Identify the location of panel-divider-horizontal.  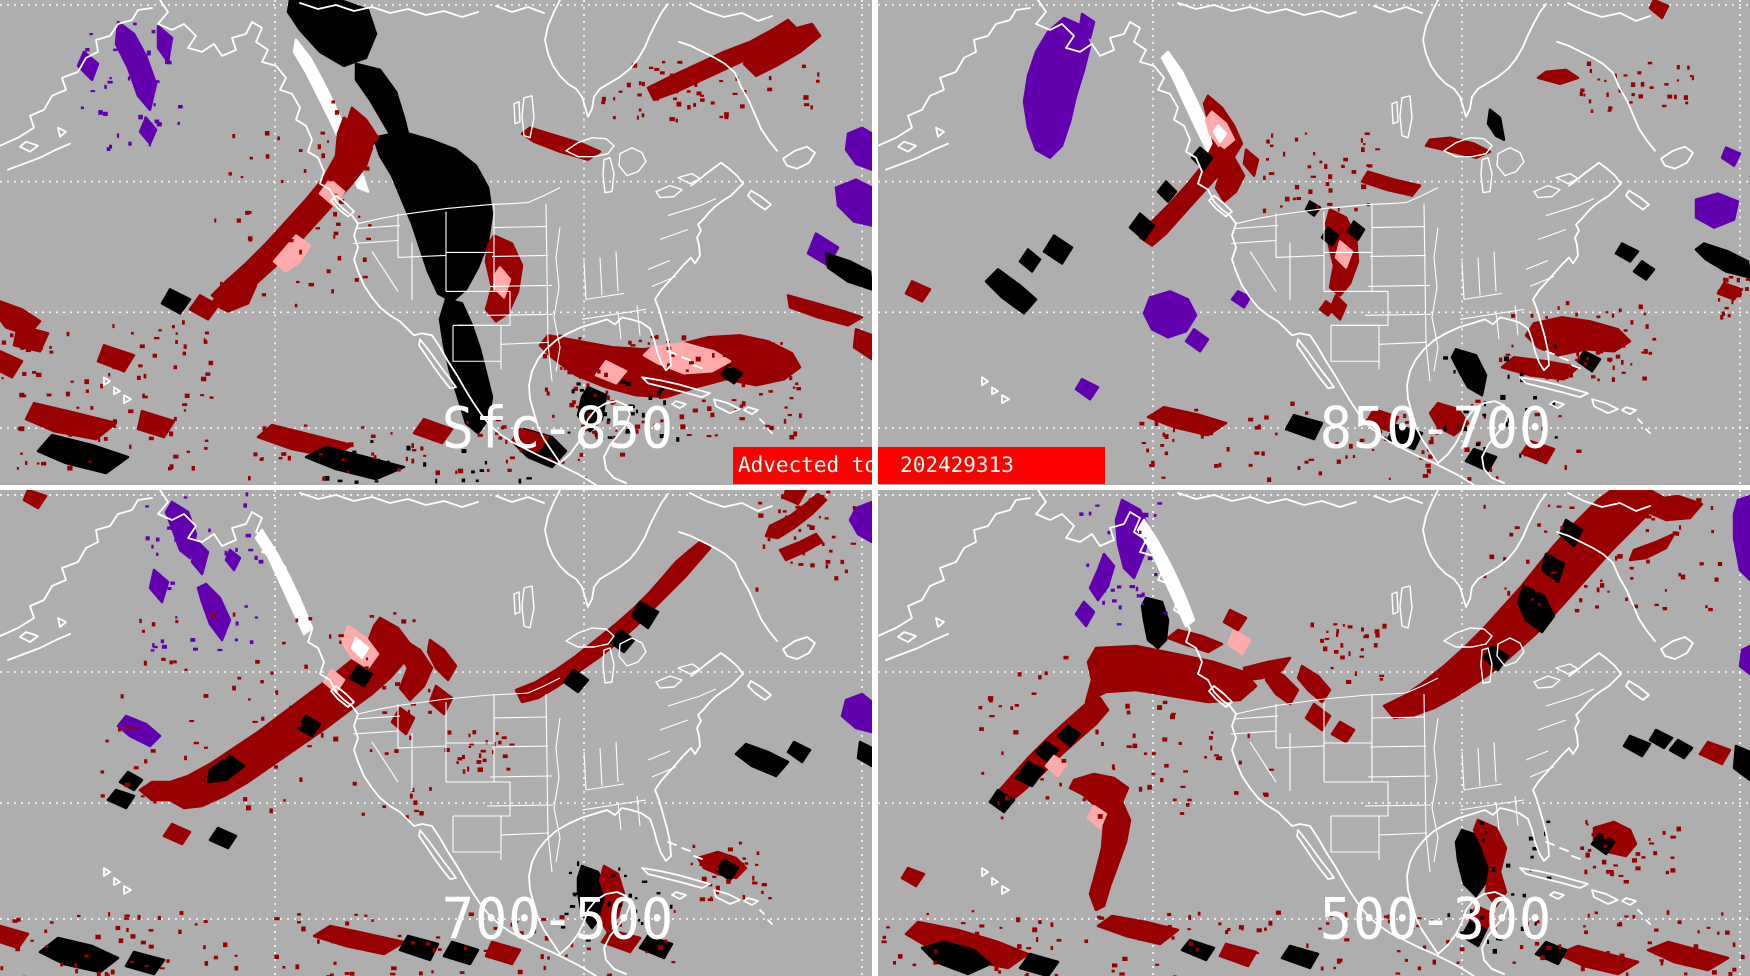
(875, 487).